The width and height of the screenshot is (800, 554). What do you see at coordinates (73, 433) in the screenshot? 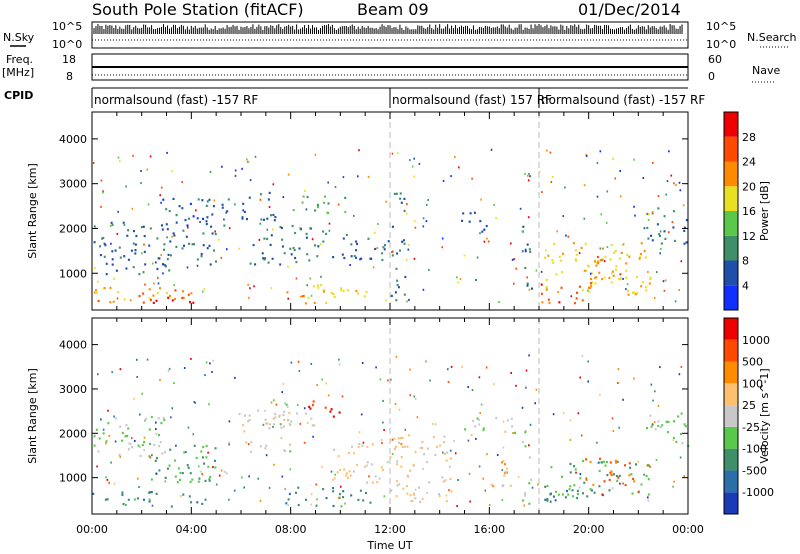
I see `y-tick-label: 2000` at bounding box center [73, 433].